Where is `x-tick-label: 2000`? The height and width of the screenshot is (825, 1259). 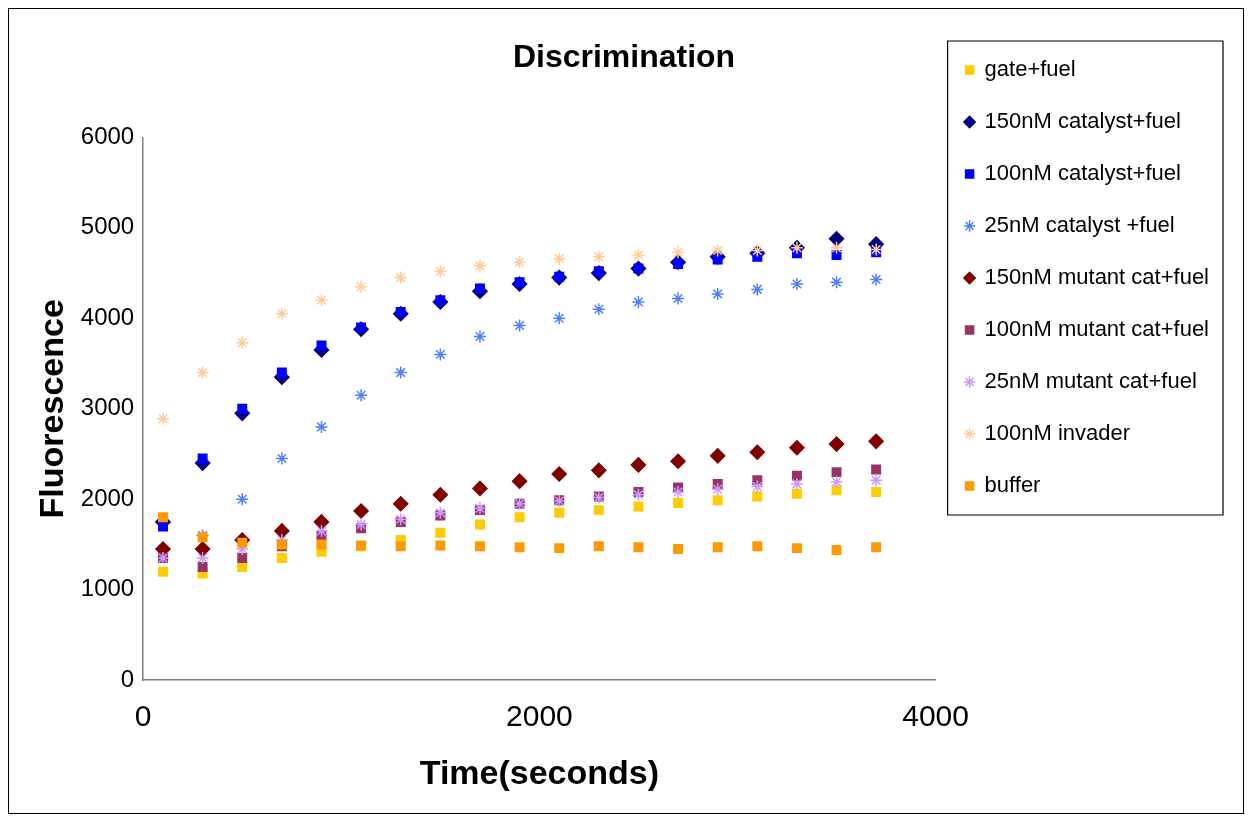 x-tick-label: 2000 is located at coordinates (539, 716).